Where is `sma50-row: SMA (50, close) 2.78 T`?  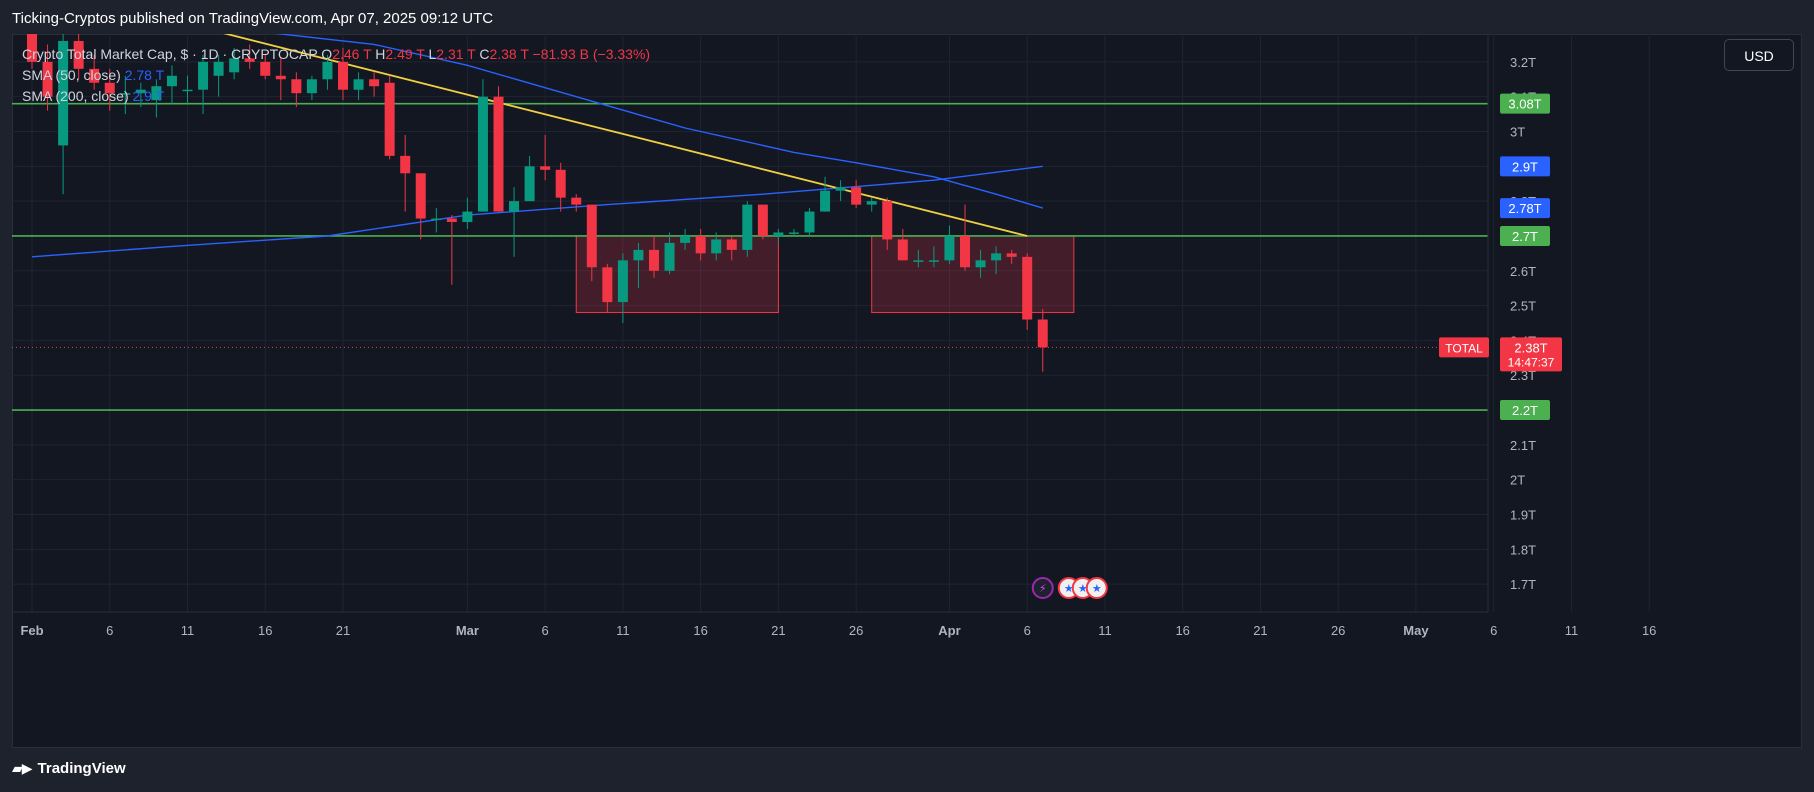 sma50-row: SMA (50, close) 2.78 T is located at coordinates (336, 75).